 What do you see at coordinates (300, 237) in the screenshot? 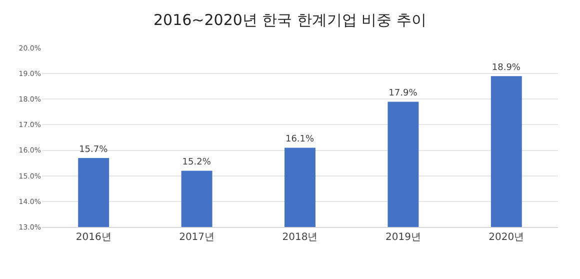
I see `x-tick-label: 2018년` at bounding box center [300, 237].